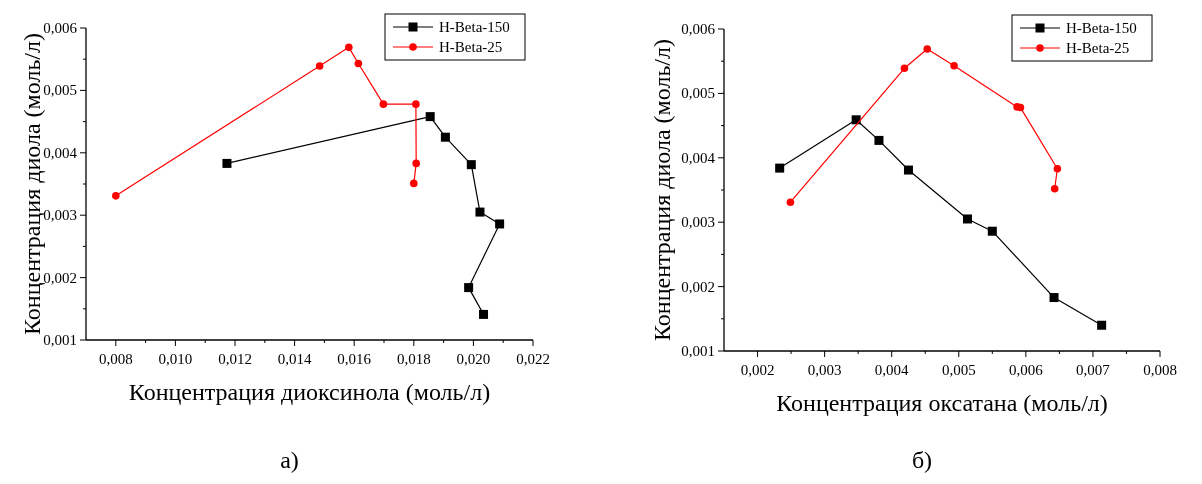  What do you see at coordinates (942, 403) in the screenshot?
I see `x-axis-title: Концентрация оксатана (моль/л)` at bounding box center [942, 403].